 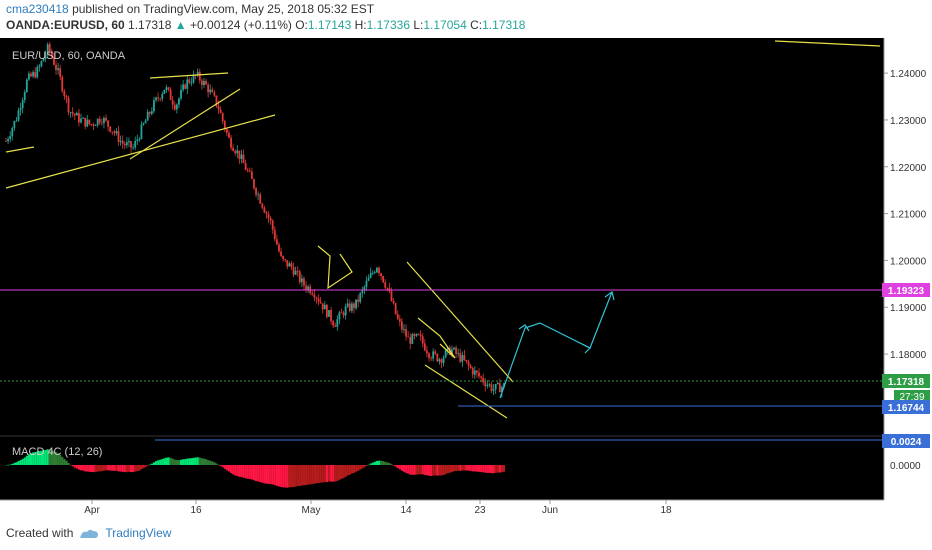 What do you see at coordinates (556, 345) in the screenshot?
I see `projection-zigzag` at bounding box center [556, 345].